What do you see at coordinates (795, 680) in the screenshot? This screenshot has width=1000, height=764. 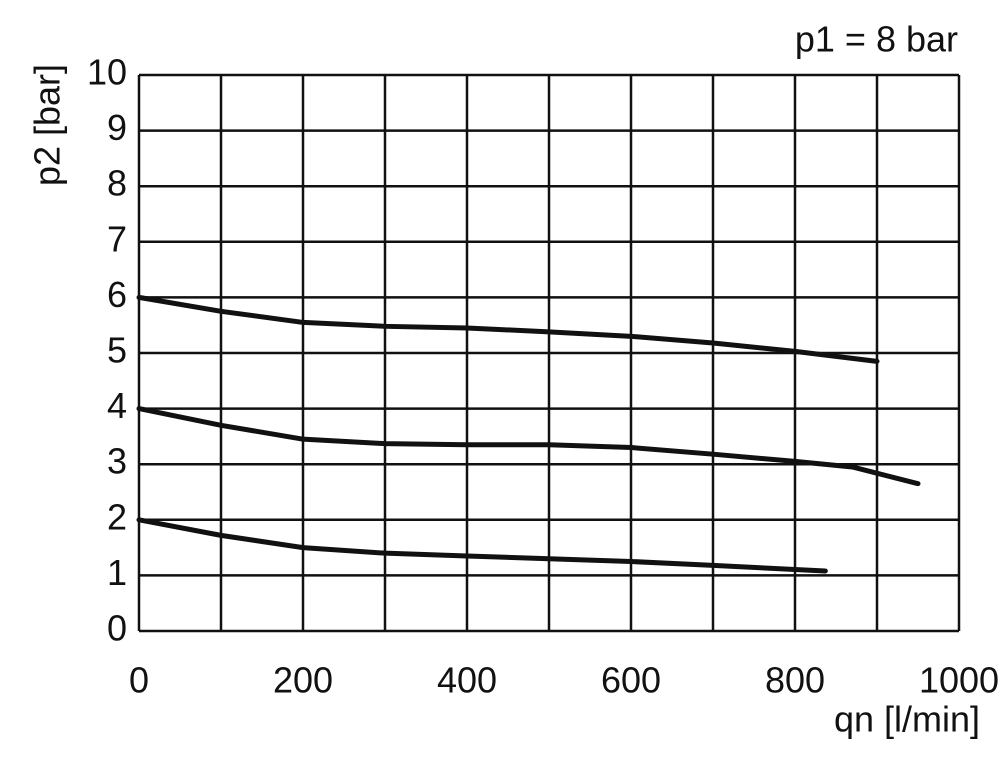 I see `x-tick-label: 800` at bounding box center [795, 680].